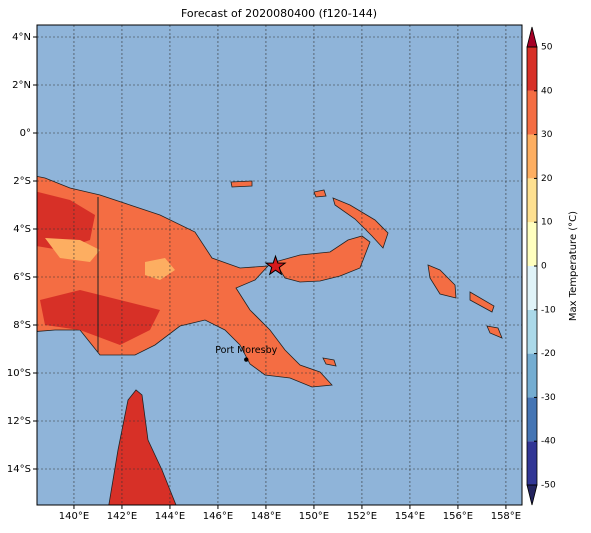  Describe the element at coordinates (246, 359) in the screenshot. I see `city-marker` at that location.